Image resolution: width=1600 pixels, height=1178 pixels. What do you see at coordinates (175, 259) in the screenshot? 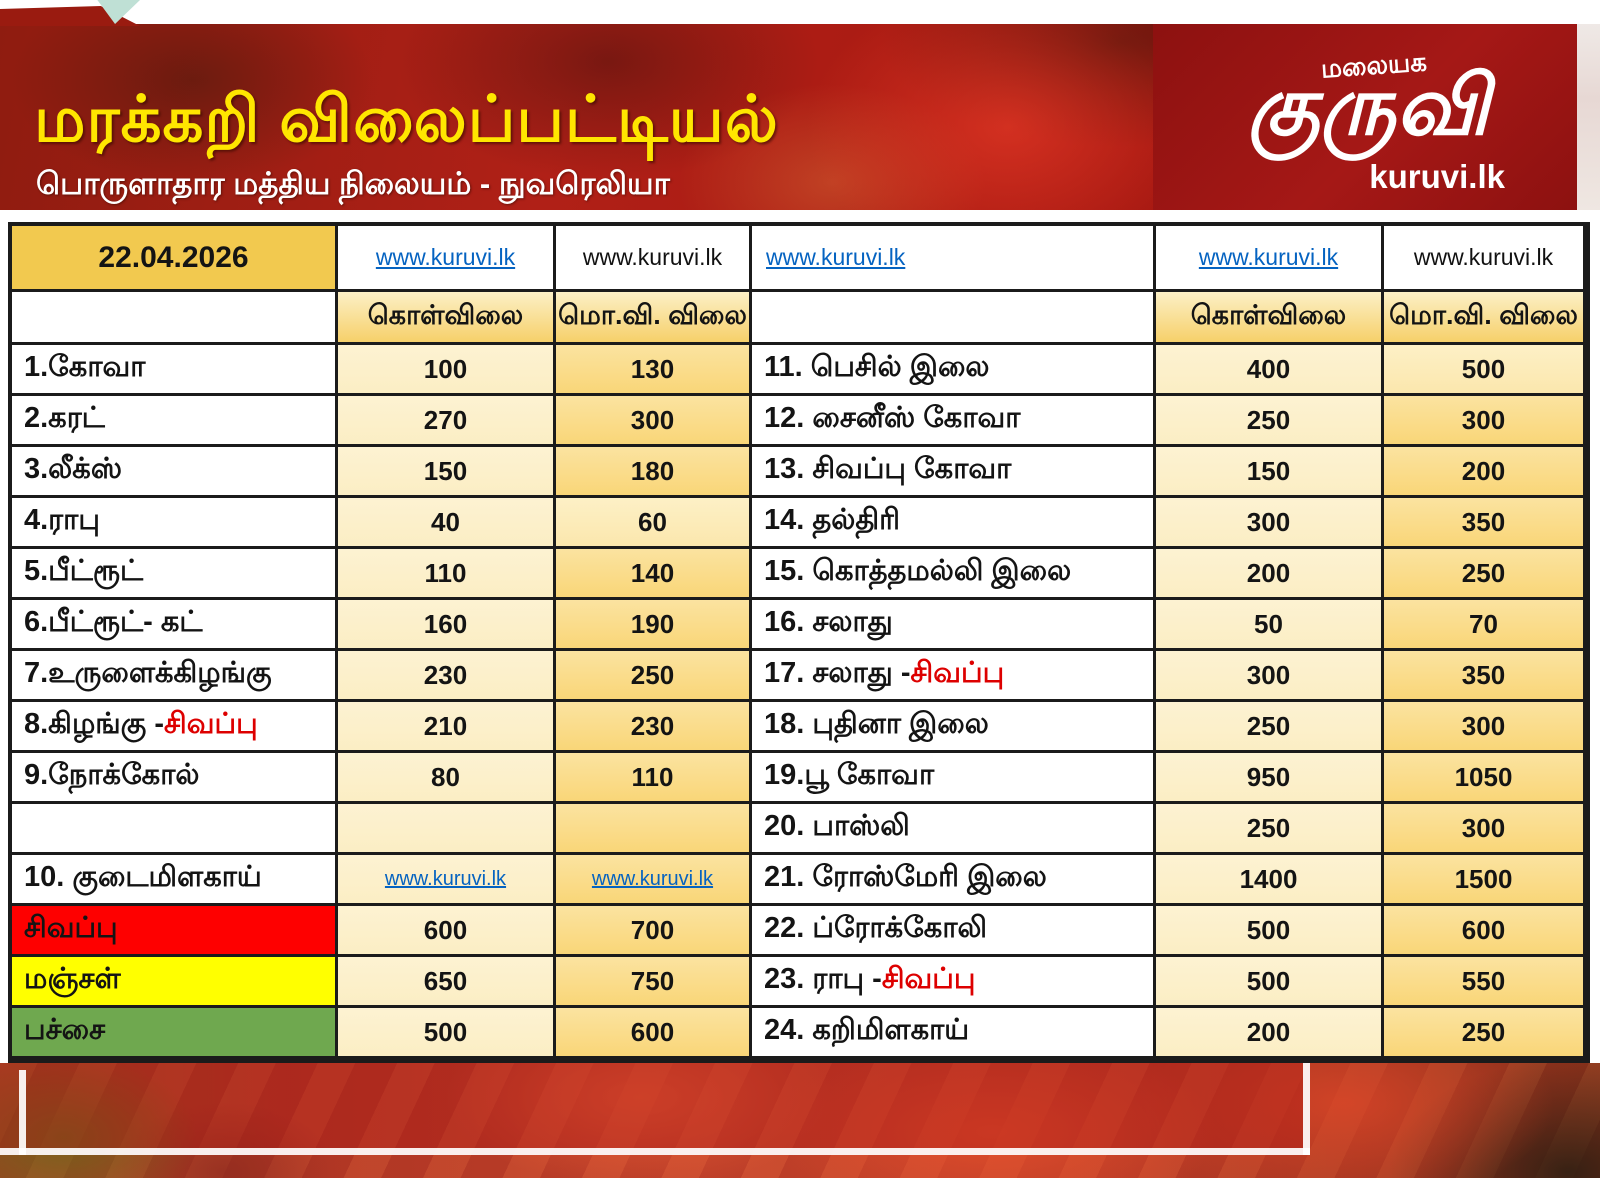
I see `date-cell: 22.04.2026` at bounding box center [175, 259].